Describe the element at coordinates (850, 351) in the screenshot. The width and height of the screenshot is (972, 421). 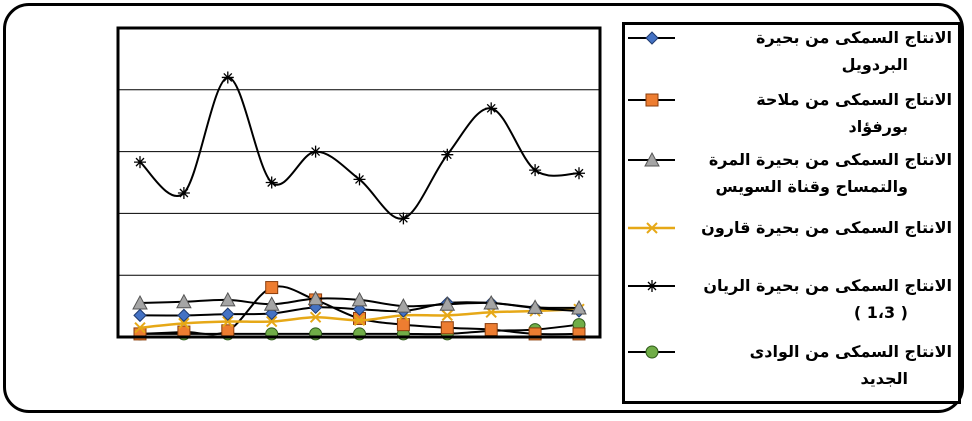
I see `legend-label-6-line-1: الانتاج السمكى من الوادى` at that location.